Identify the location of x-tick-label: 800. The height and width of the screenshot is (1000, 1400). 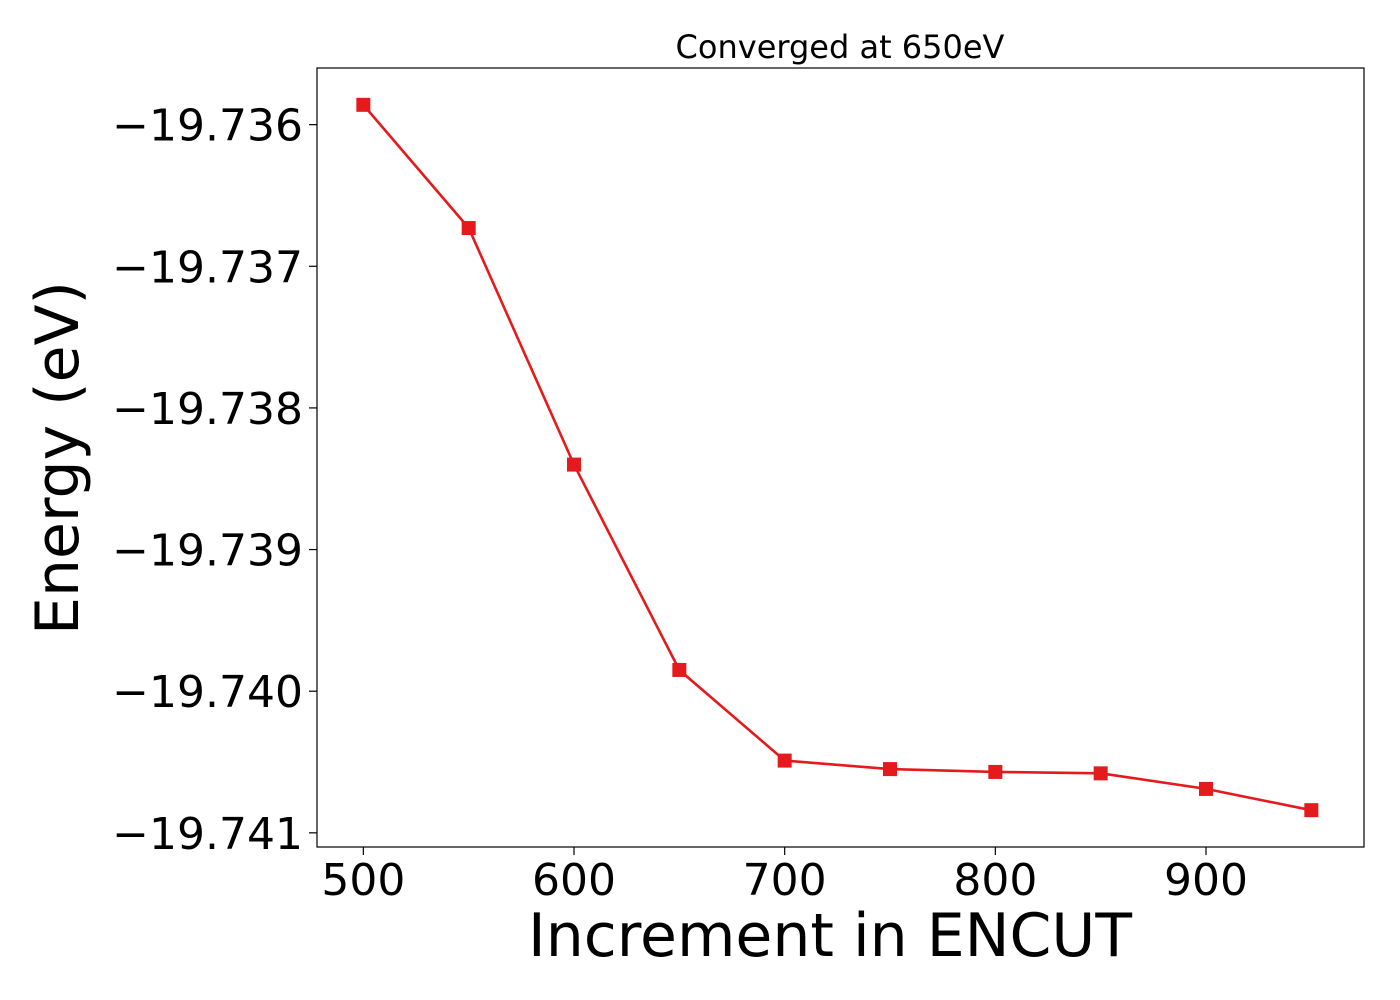
(995, 880).